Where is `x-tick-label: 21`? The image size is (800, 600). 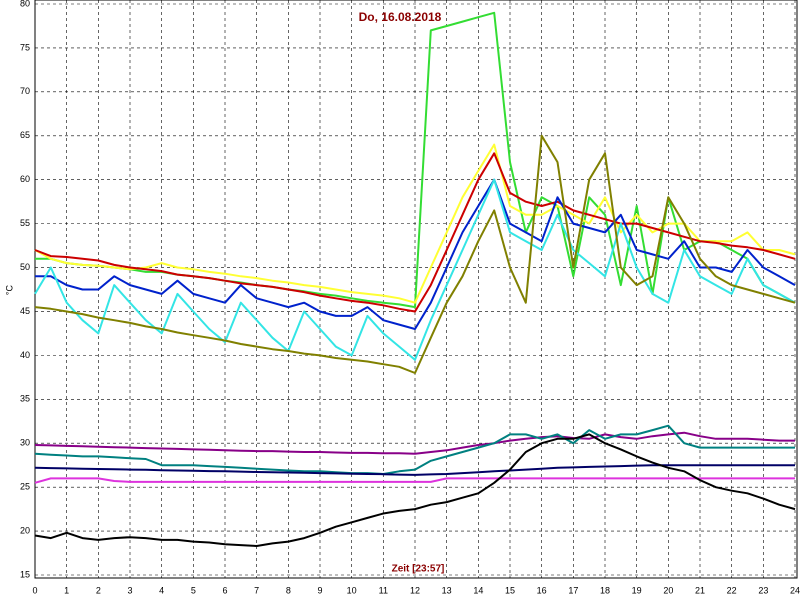
x-tick-label: 21 is located at coordinates (700, 590).